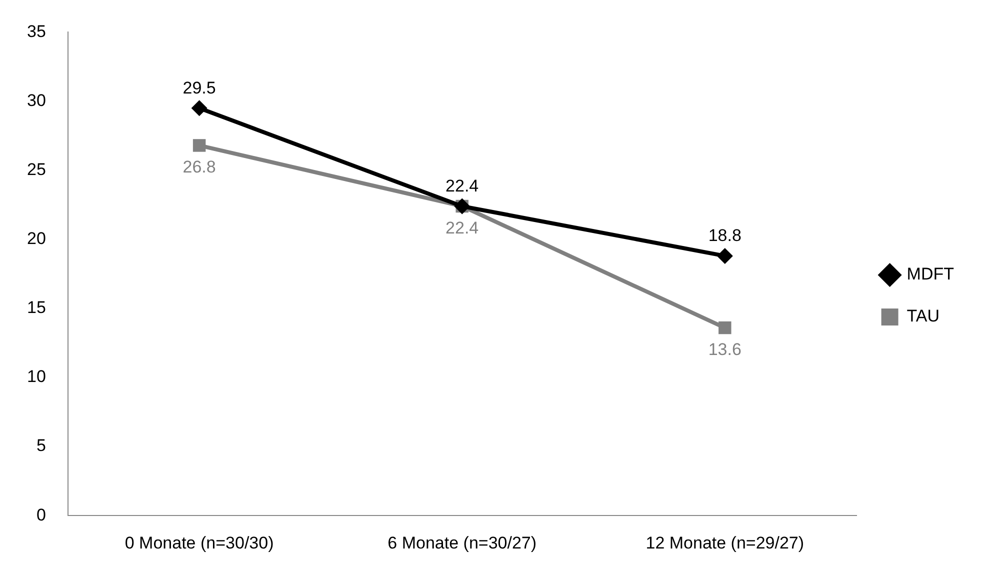 This screenshot has height=577, width=984. I want to click on data-label: 26.8, so click(199, 167).